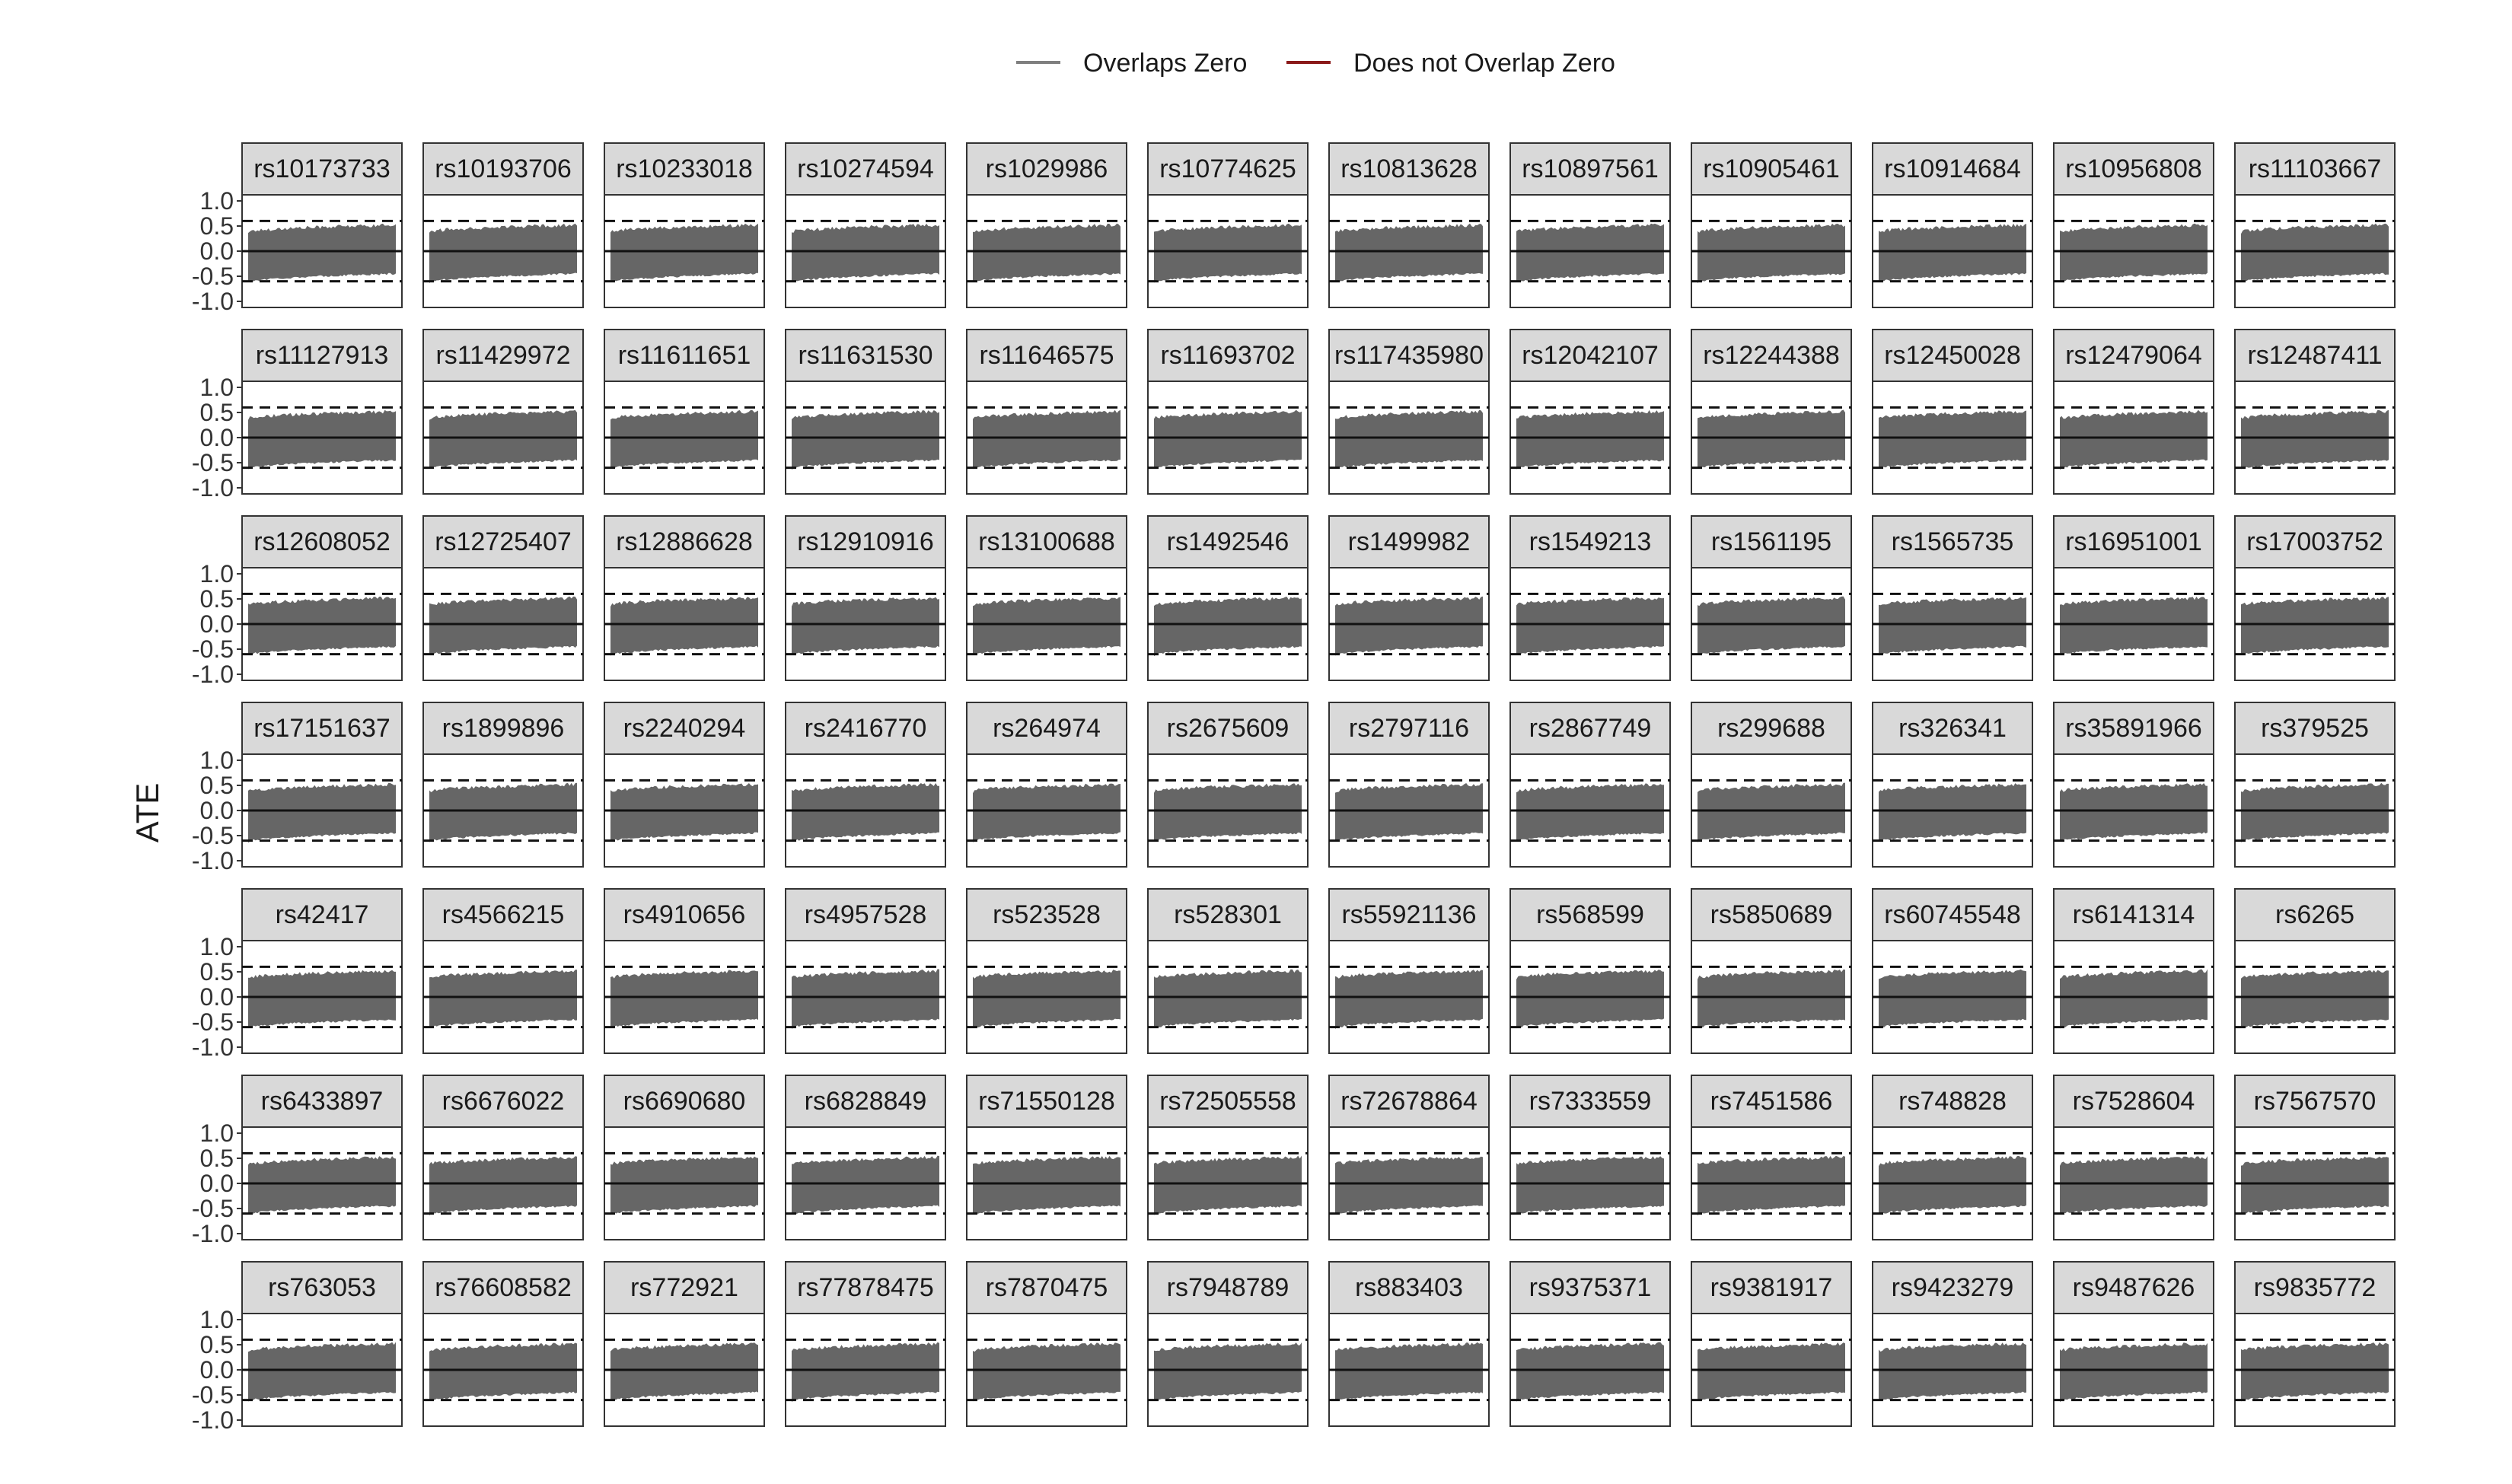 The height and width of the screenshot is (1484, 2512). Describe the element at coordinates (1952, 1101) in the screenshot. I see `facet-label: rs748828` at that location.